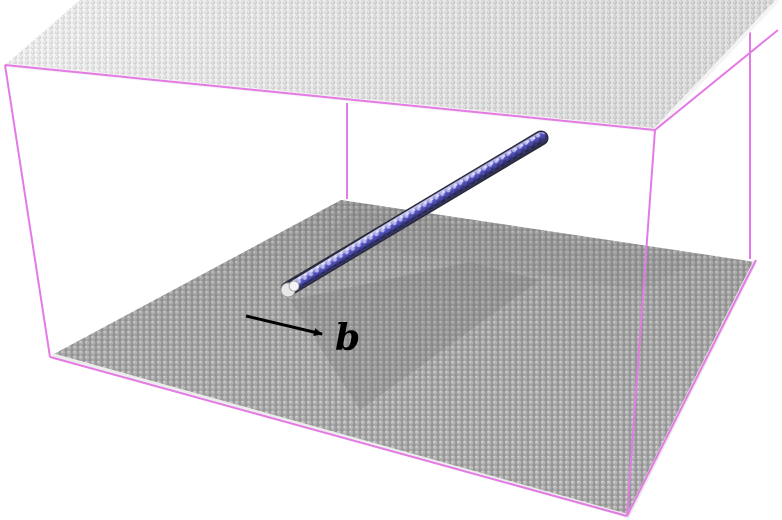  What do you see at coordinates (415, 336) in the screenshot?
I see `dislocation-shadow` at bounding box center [415, 336].